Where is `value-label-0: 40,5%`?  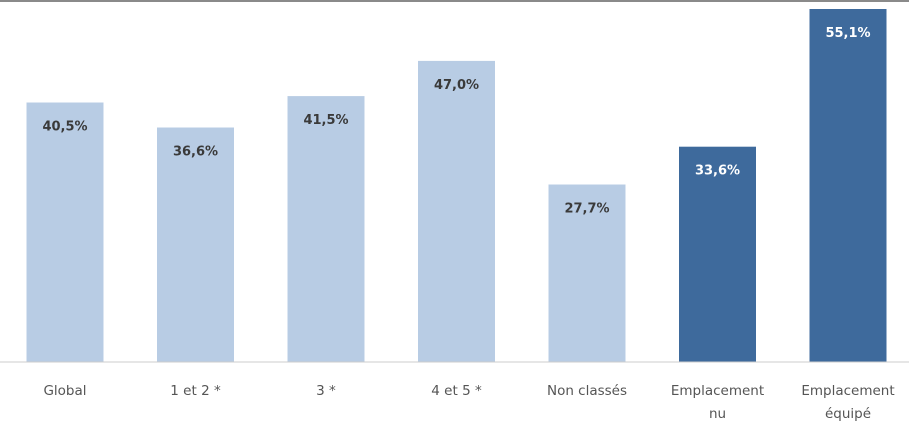 value-label-0: 40,5% is located at coordinates (64, 127).